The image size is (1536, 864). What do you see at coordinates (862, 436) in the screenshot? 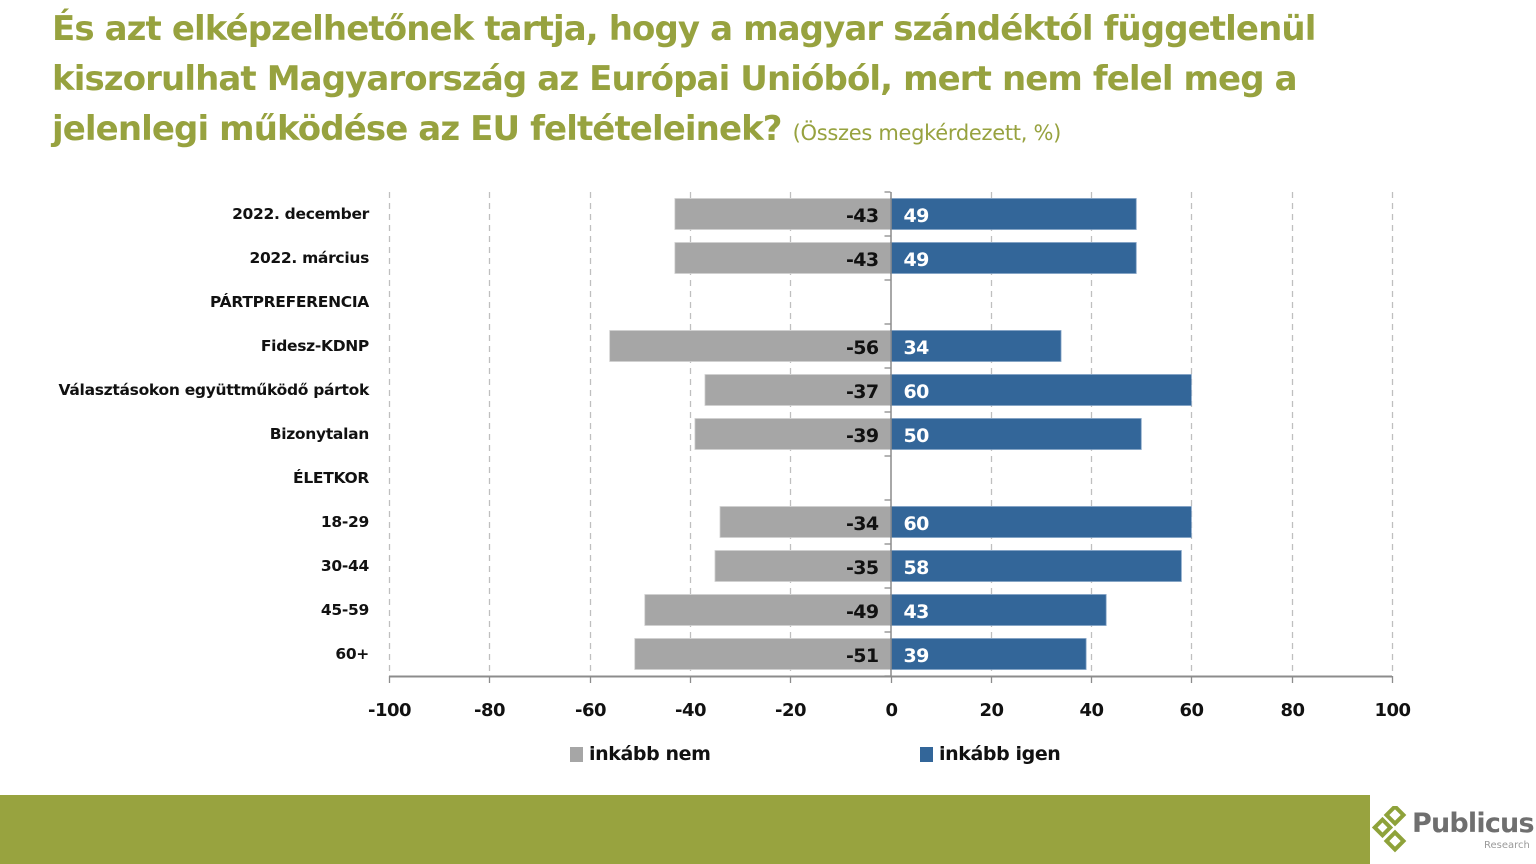
I see `data-label-inkabb-nem: -39` at bounding box center [862, 436].